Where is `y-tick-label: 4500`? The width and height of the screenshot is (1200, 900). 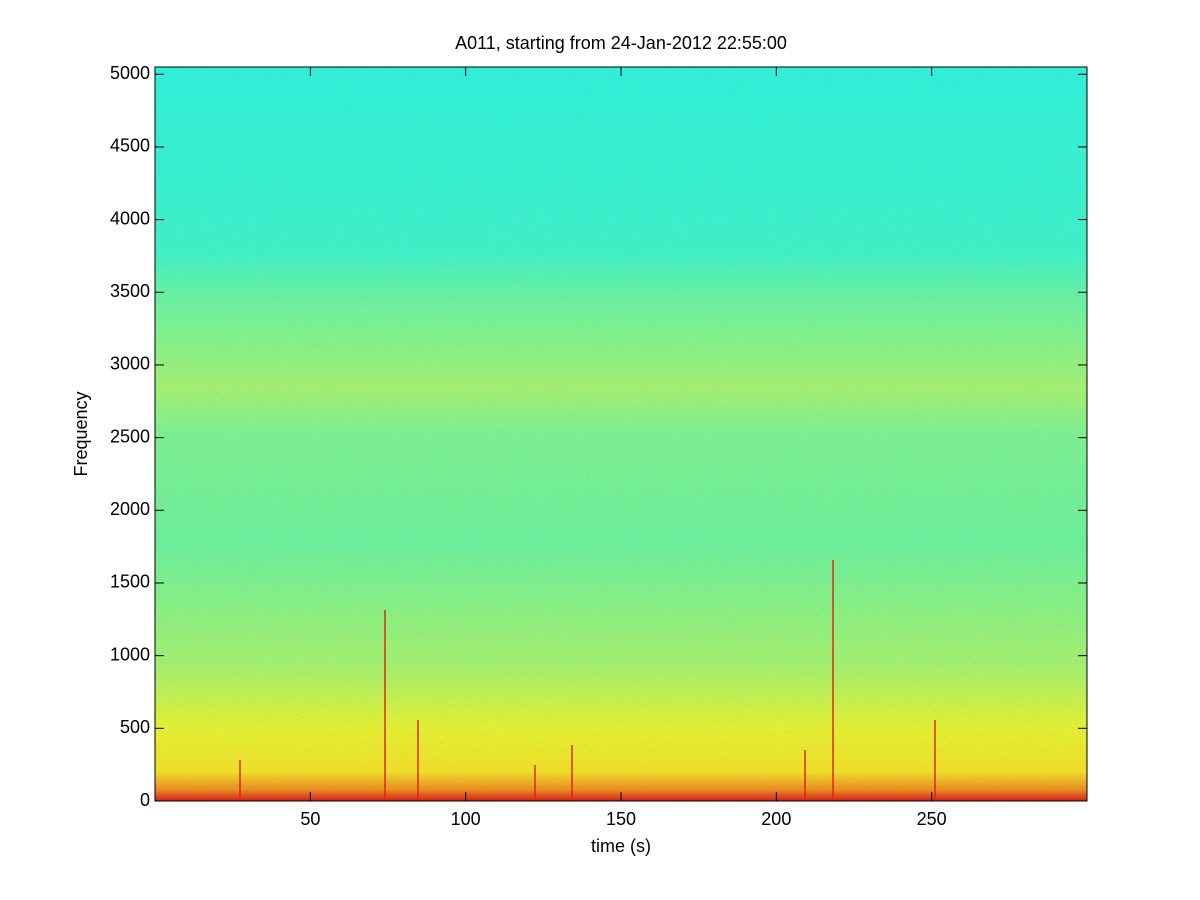 y-tick-label: 4500 is located at coordinates (130, 146).